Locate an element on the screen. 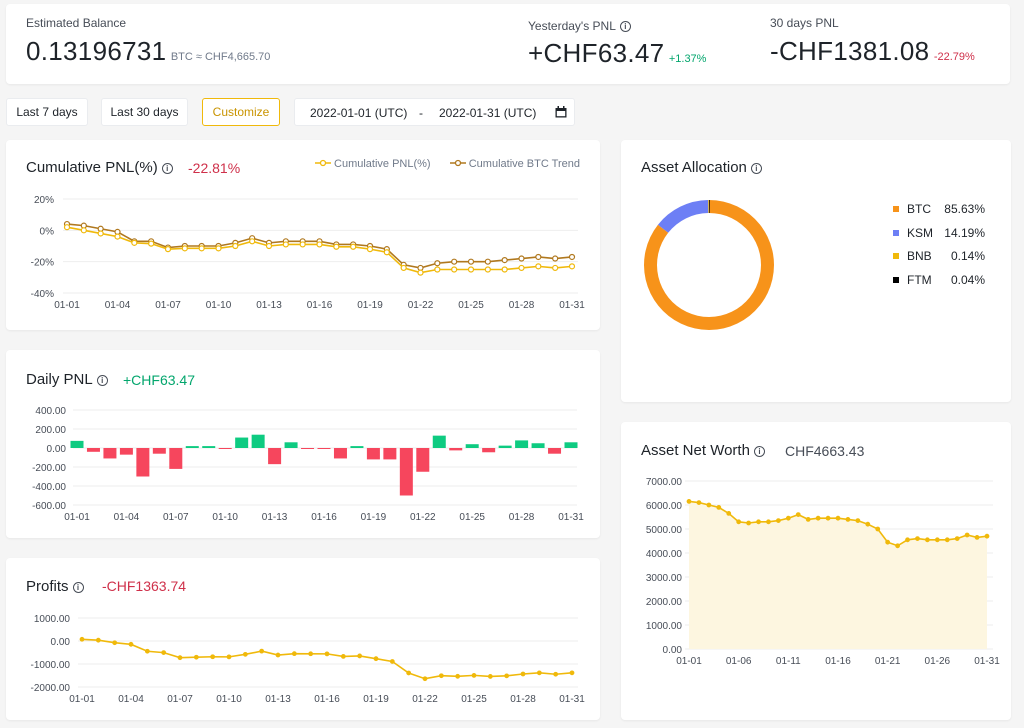 This screenshot has height=728, width=1024. profits-value: -CHF1363.74 is located at coordinates (144, 586).